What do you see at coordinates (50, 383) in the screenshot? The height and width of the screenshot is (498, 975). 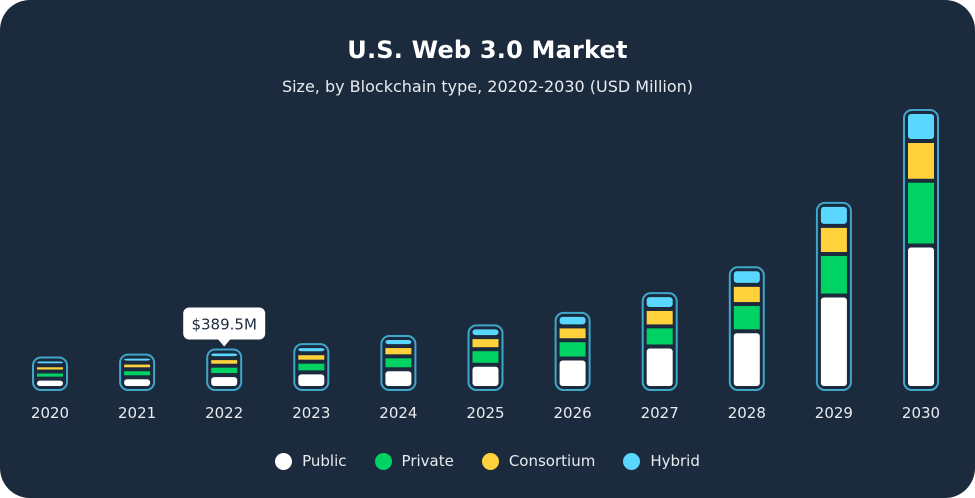 I see `bar-segment-public-2020` at bounding box center [50, 383].